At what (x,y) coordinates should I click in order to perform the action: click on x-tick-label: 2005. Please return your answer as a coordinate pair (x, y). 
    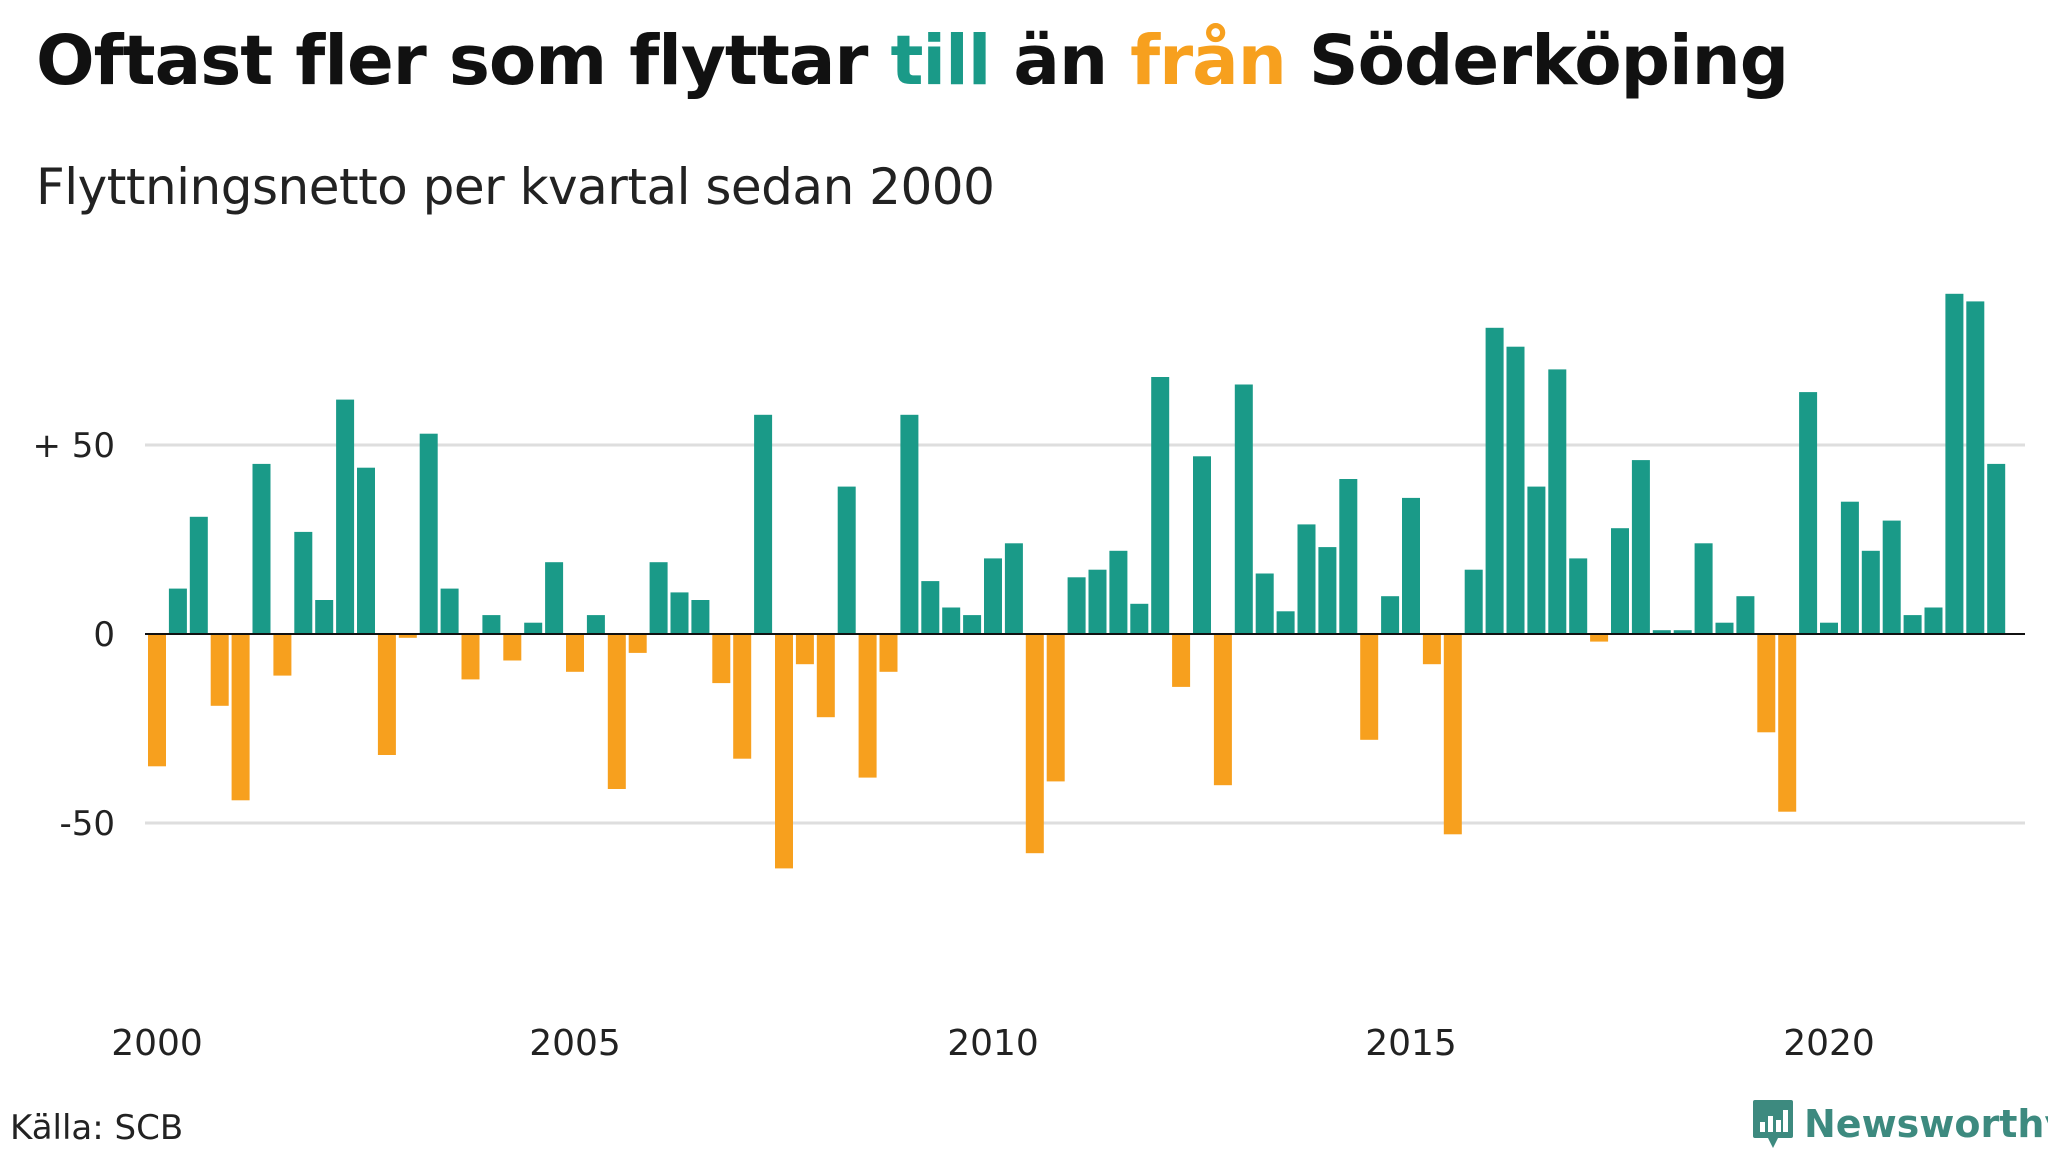
    Looking at the image, I should click on (575, 1043).